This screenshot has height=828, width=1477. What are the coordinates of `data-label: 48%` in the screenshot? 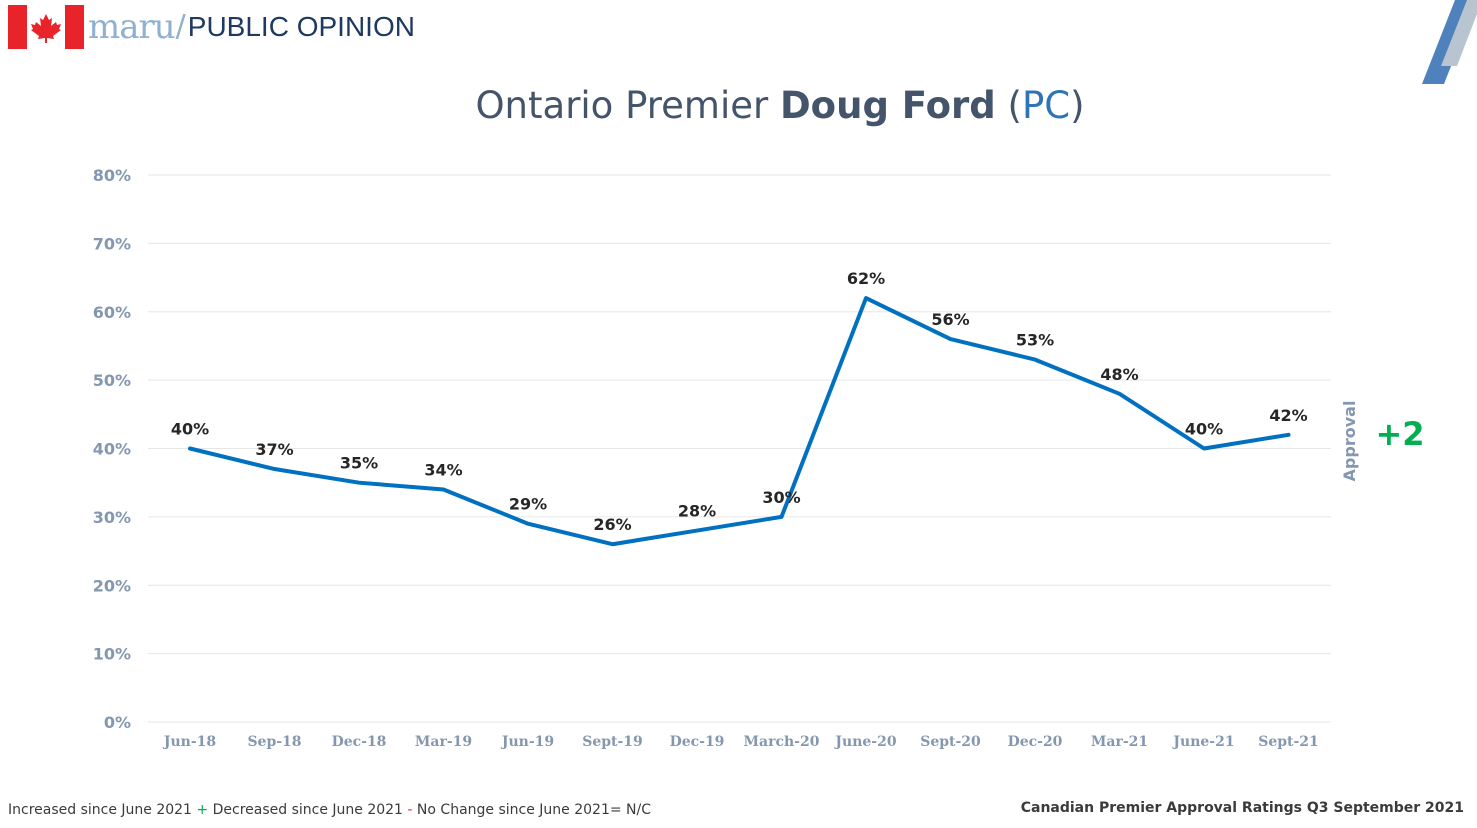 It's located at (1119, 374).